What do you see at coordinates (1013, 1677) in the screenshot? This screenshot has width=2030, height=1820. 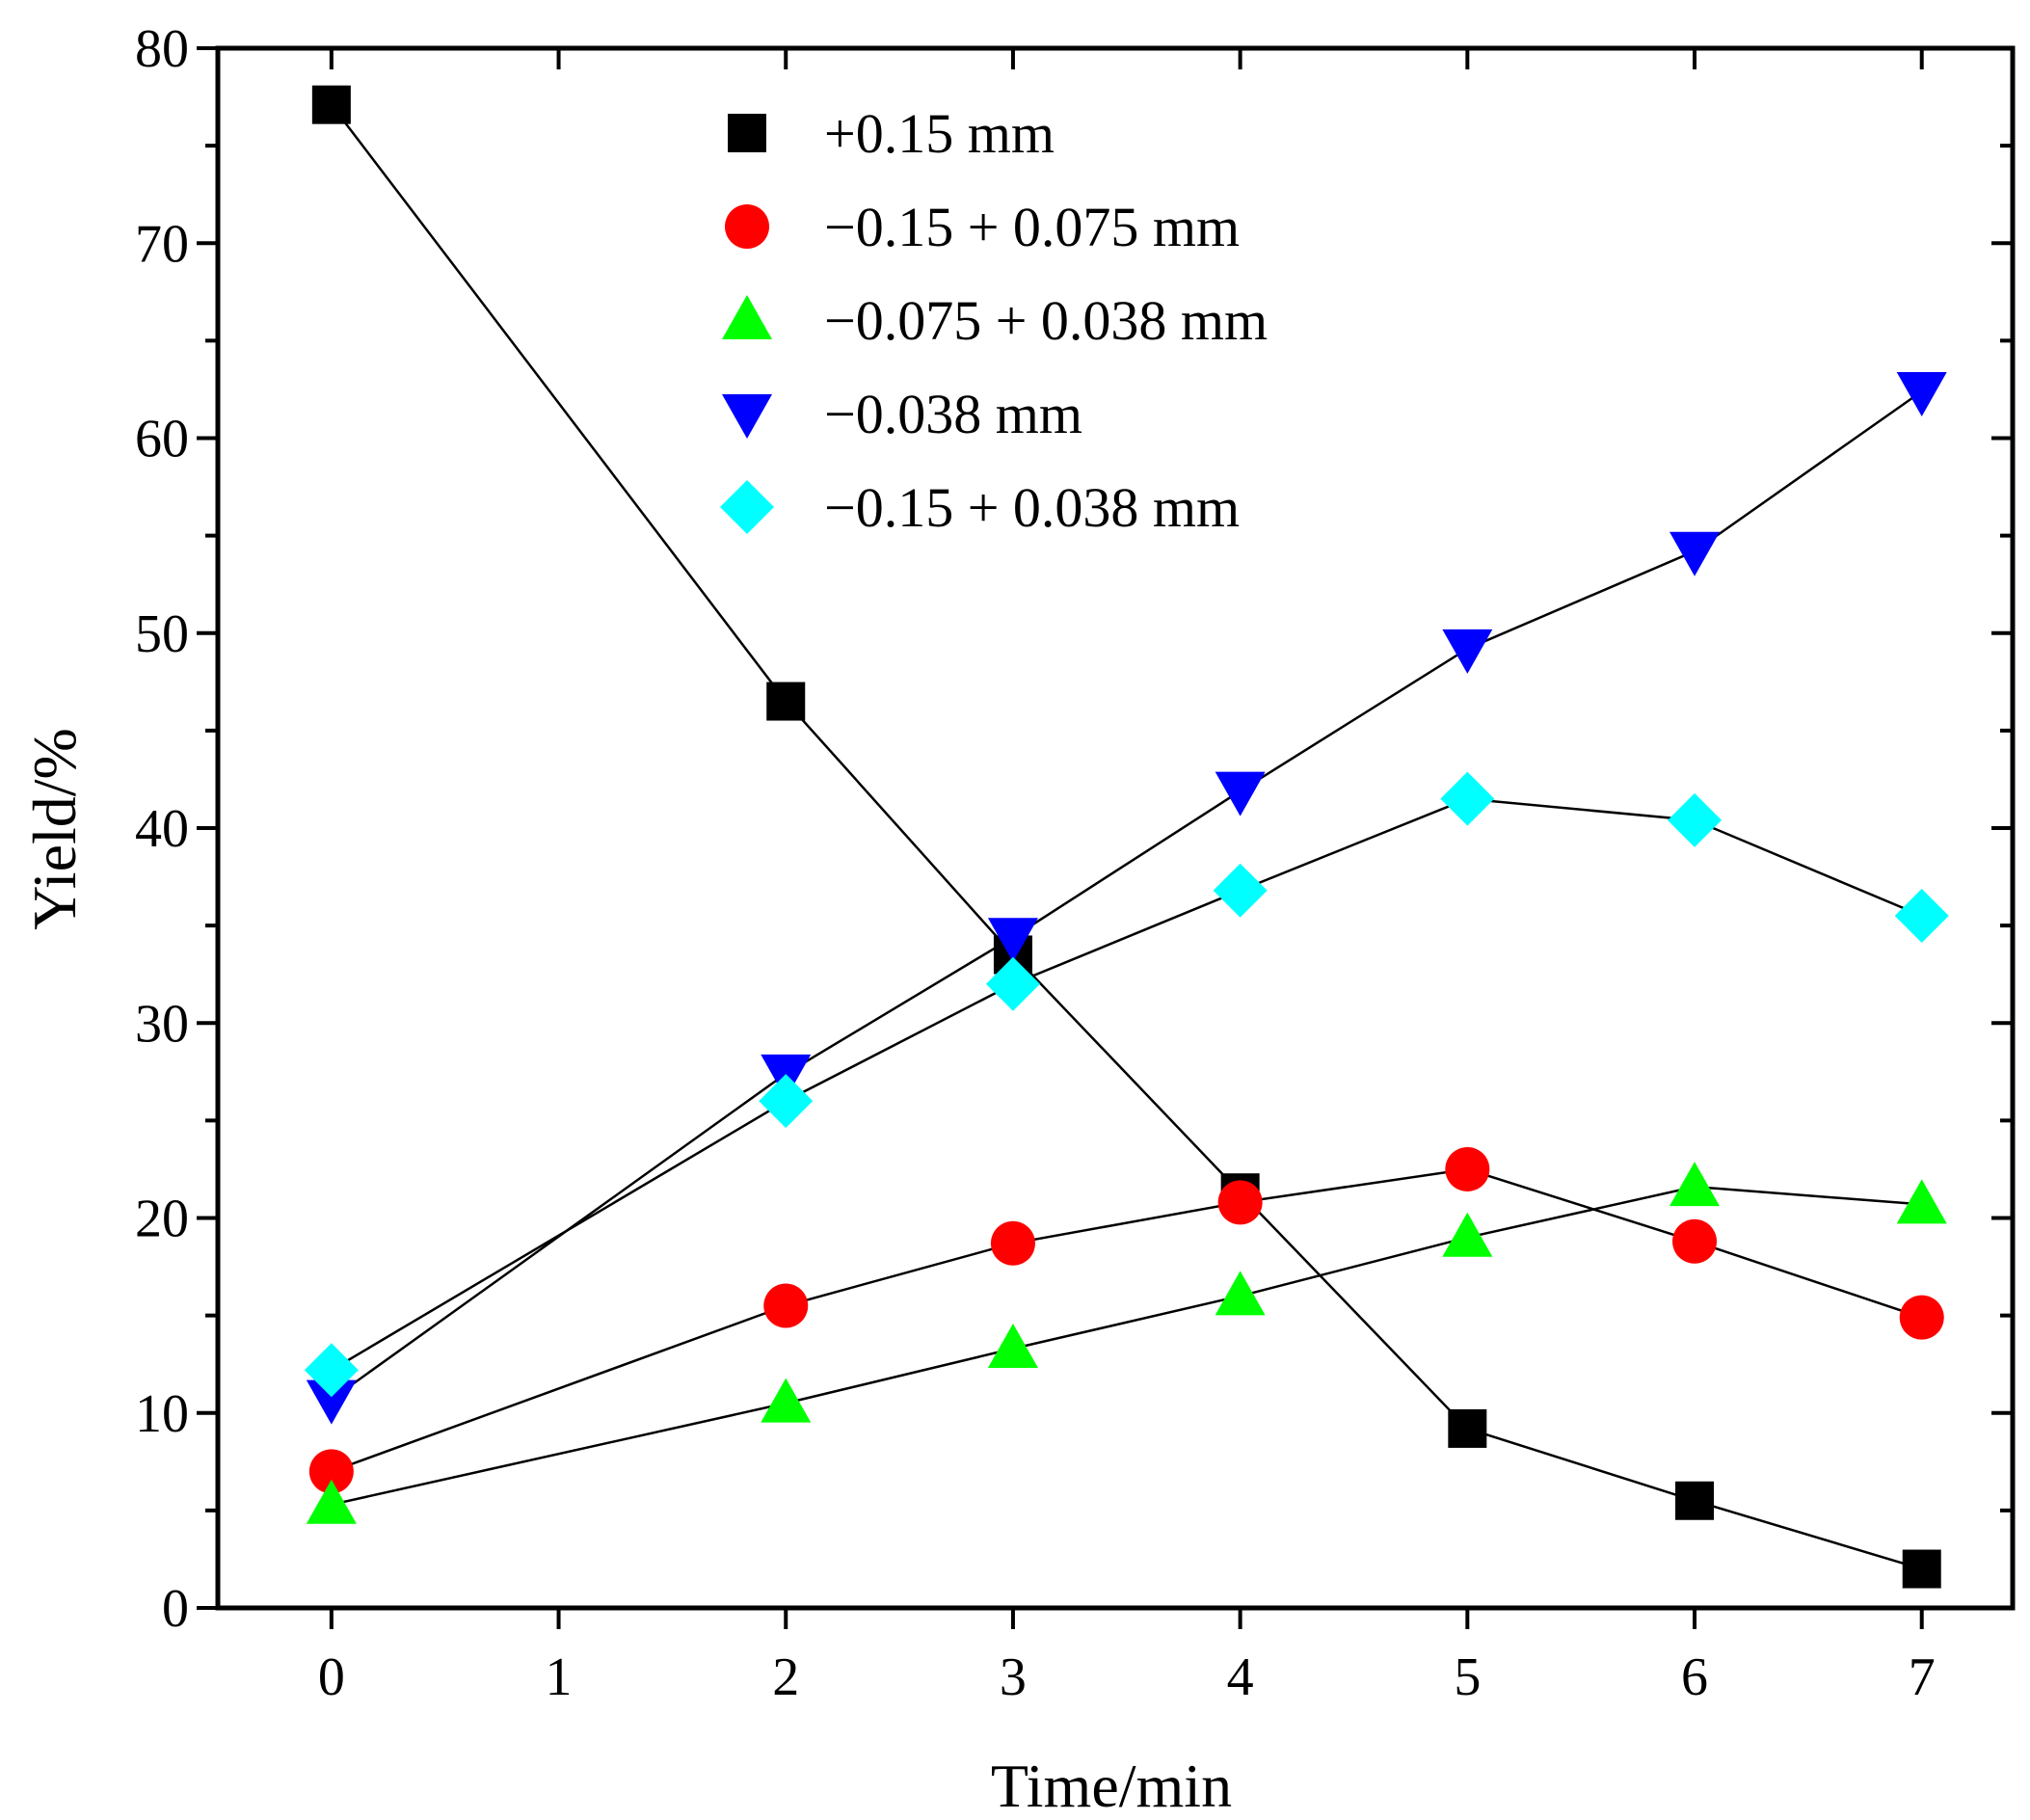 I see `x-tick-label: 3` at bounding box center [1013, 1677].